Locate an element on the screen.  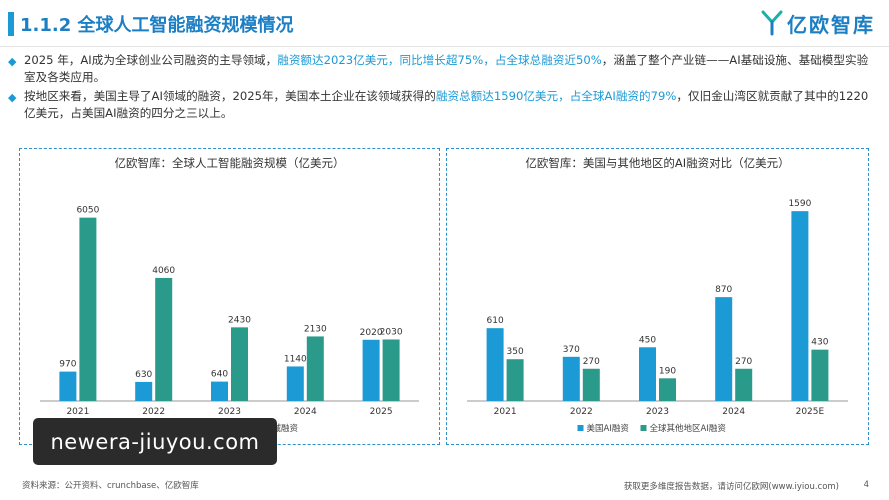
logo: 亿欧智库 is located at coordinates (818, 23).